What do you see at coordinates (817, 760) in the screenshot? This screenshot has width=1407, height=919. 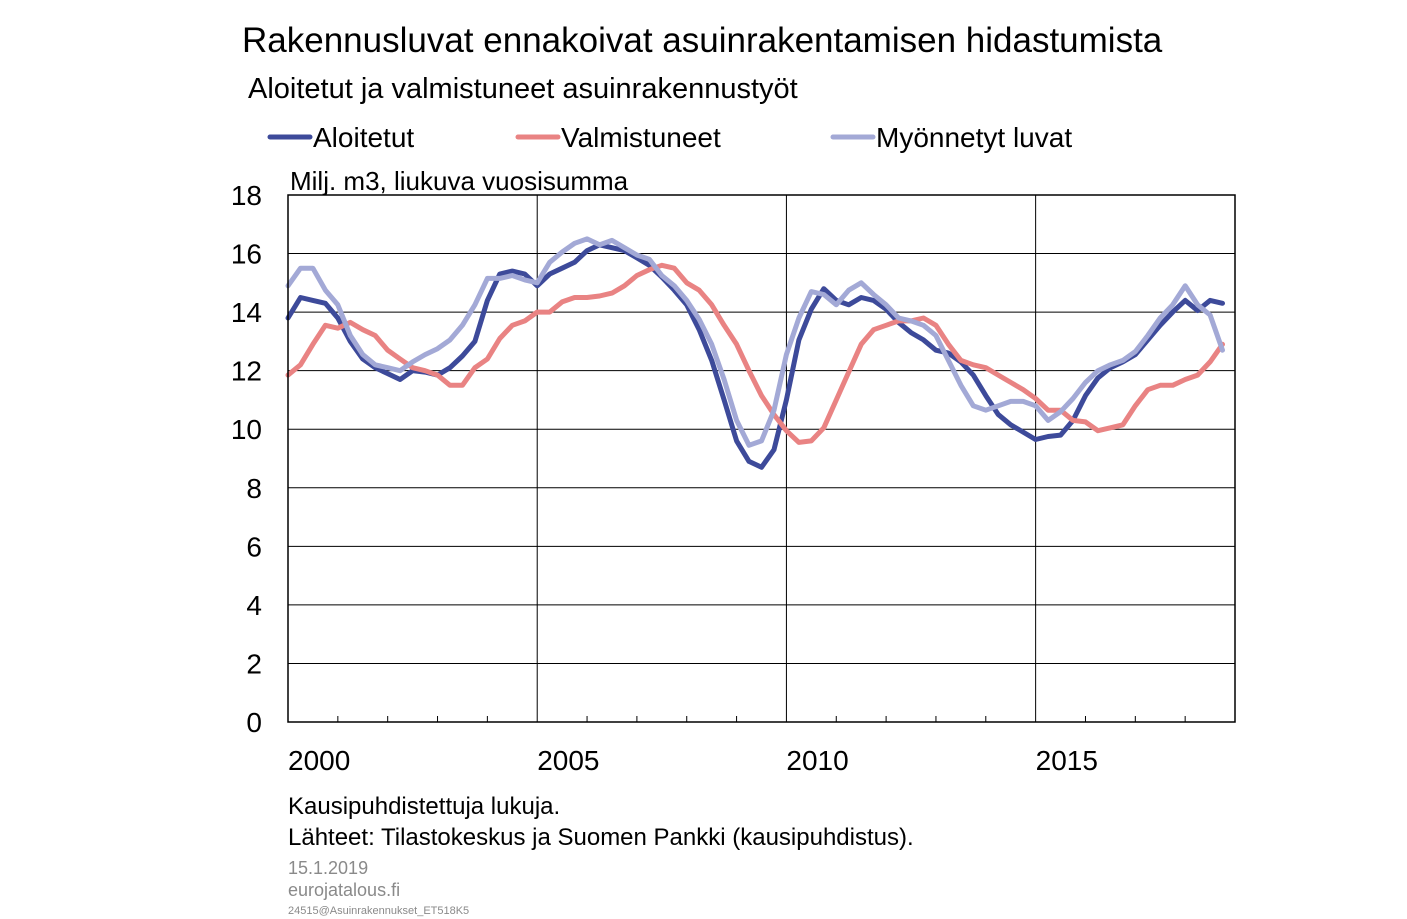 I see `x-tick-label: 2010` at bounding box center [817, 760].